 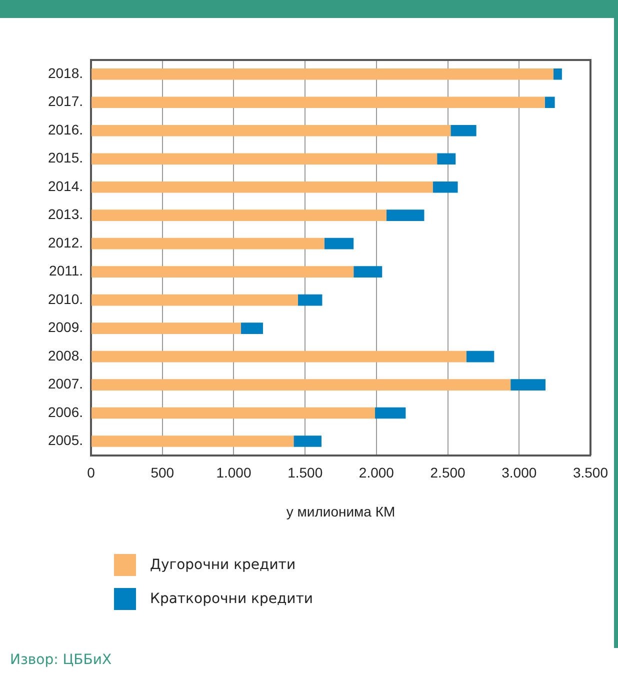 I want to click on y-tick-label: 2010., so click(x=66, y=298).